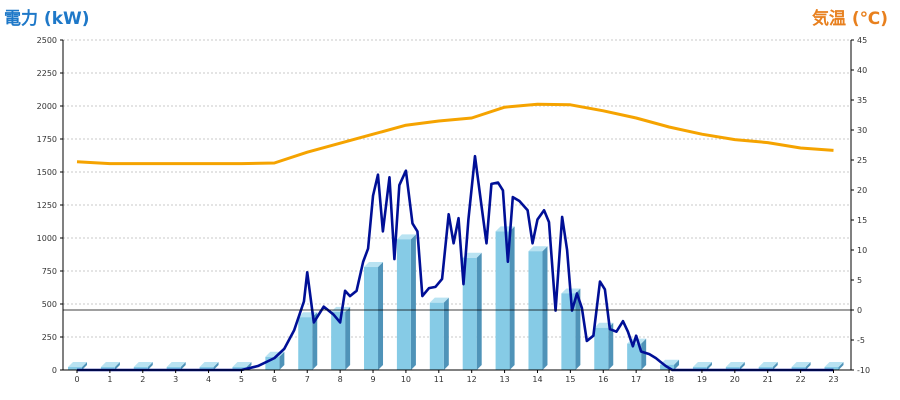 The width and height of the screenshot is (900, 400). What do you see at coordinates (406, 379) in the screenshot?
I see `x-tick-label: 10` at bounding box center [406, 379].